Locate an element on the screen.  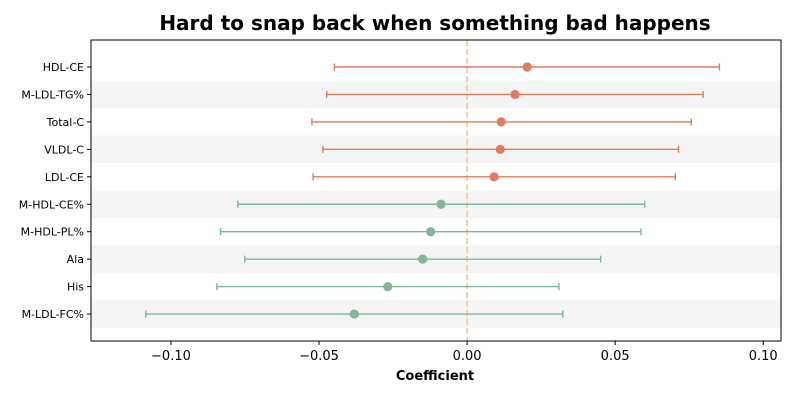
y-tick-label: M-HDL-CE% is located at coordinates (51, 204).